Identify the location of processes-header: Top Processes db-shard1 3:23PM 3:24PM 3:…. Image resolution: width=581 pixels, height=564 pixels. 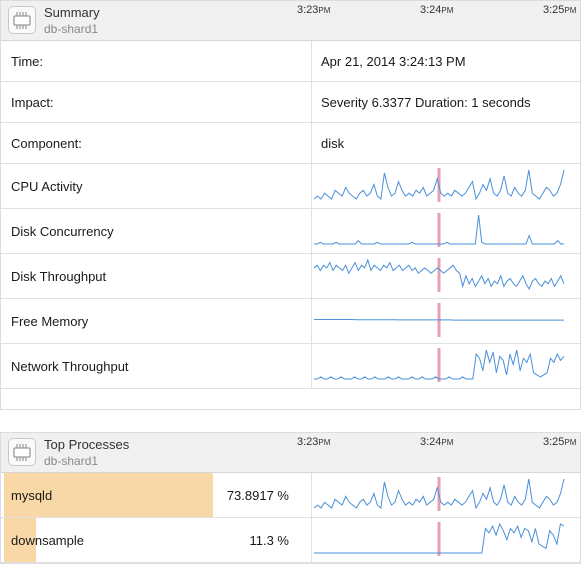
(290, 453).